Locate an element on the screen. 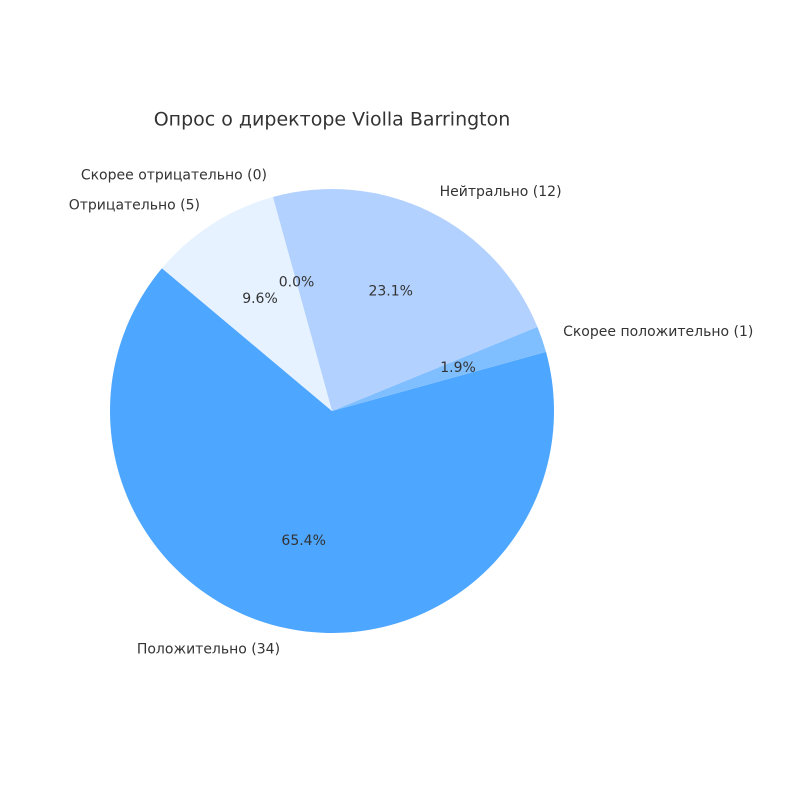 Image resolution: width=800 pixels, height=800 pixels. chart-title: Опрос о директоре Violla Barrington is located at coordinates (332, 120).